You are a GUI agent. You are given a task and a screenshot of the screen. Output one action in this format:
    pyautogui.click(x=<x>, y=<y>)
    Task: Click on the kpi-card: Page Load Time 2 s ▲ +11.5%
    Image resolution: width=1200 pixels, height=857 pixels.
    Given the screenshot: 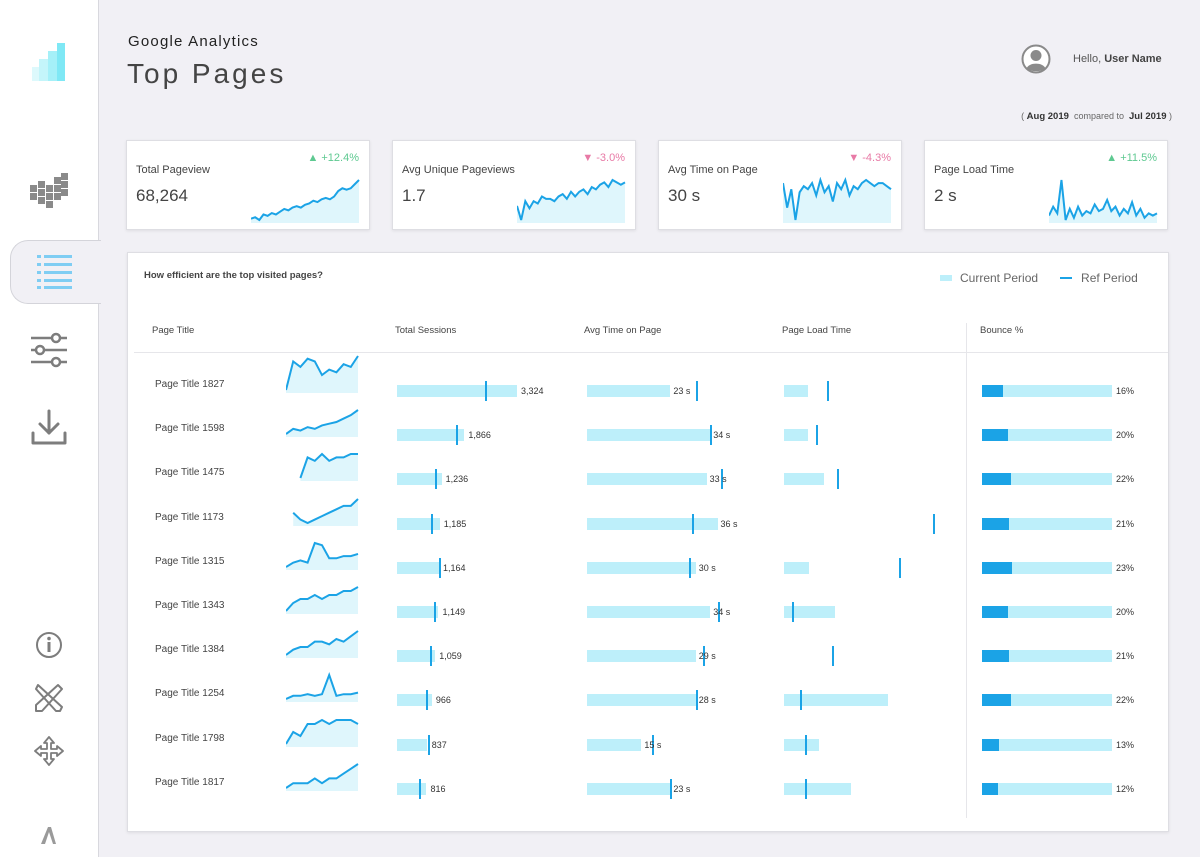 What is the action you would take?
    pyautogui.click(x=1046, y=185)
    